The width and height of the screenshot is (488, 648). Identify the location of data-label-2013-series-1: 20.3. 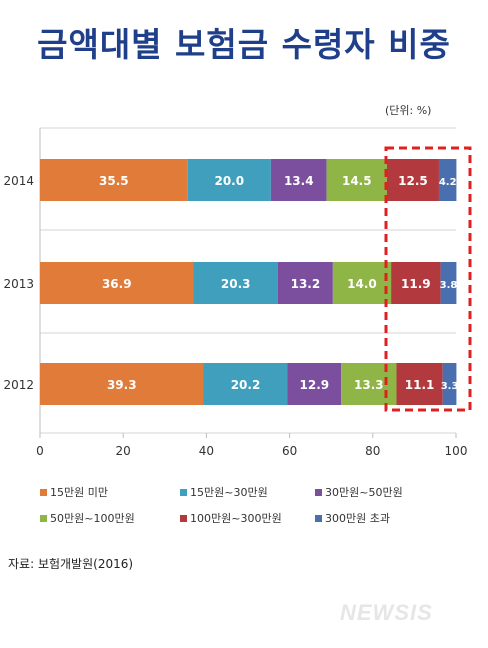
(236, 284).